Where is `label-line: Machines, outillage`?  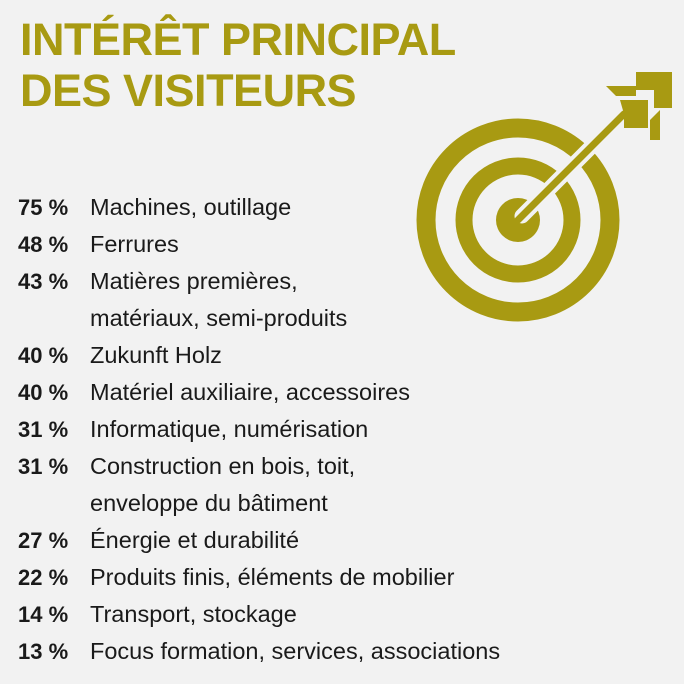 label-line: Machines, outillage is located at coordinates (191, 207).